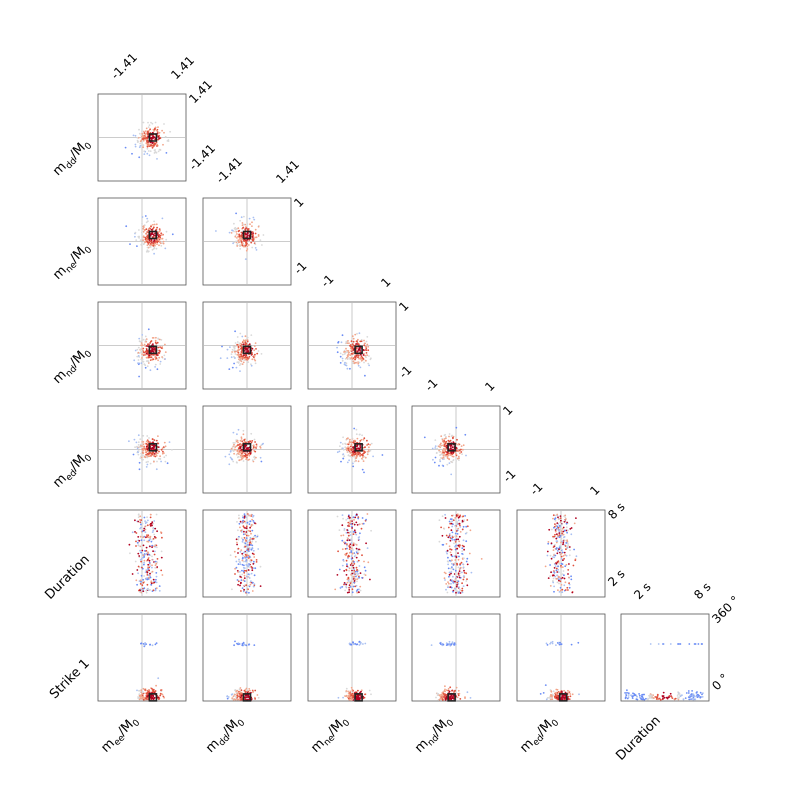  I want to click on panel-duration-vs-m_ne, so click(352, 553).